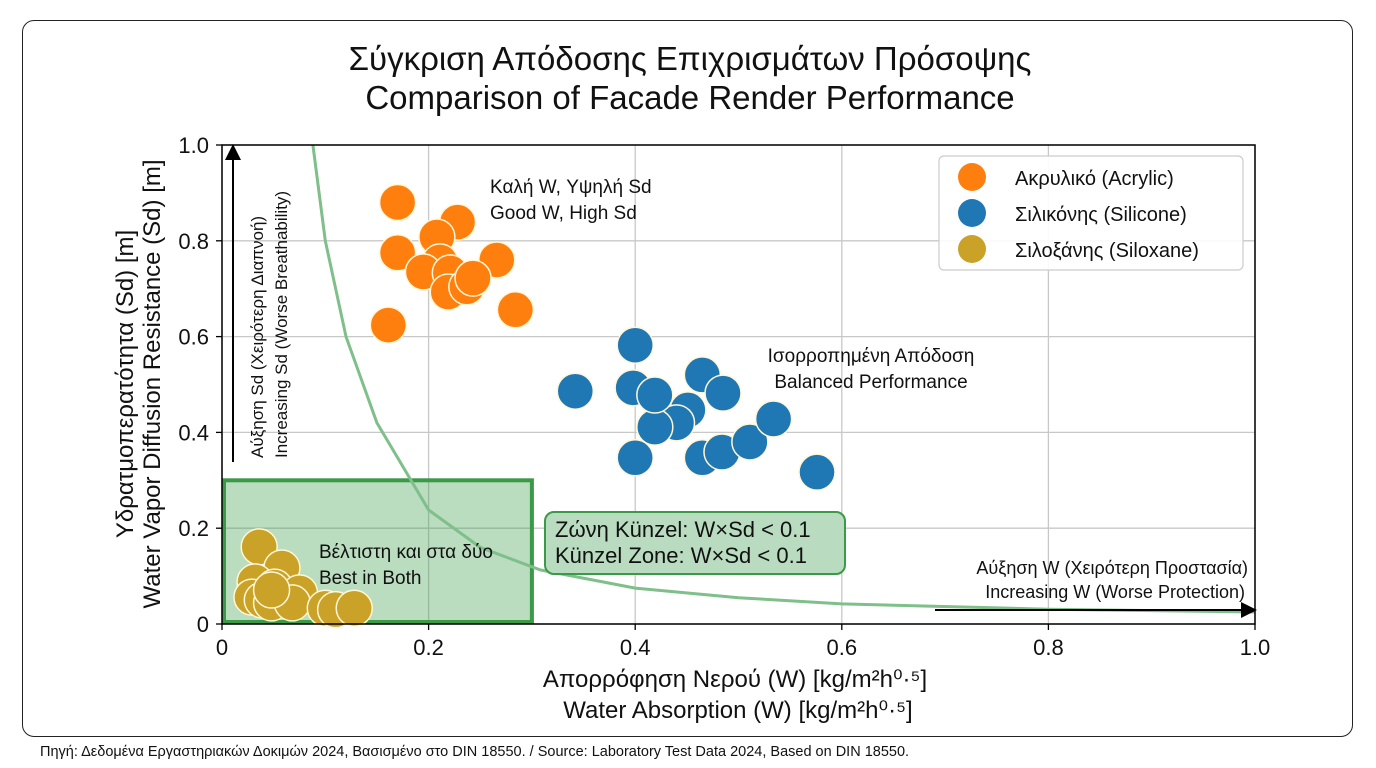 This screenshot has height=768, width=1376. What do you see at coordinates (737, 710) in the screenshot?
I see `xlabel-english: Water Absorption (W) [kg/m²h⁰·⁵]` at bounding box center [737, 710].